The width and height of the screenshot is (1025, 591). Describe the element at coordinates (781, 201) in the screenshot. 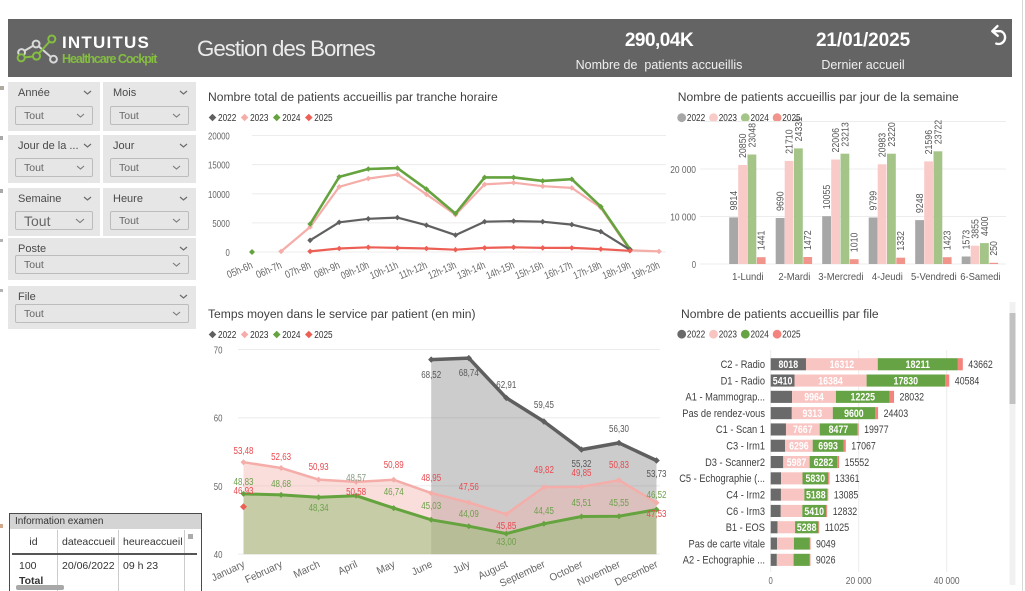

I see `svg-text: 9690` at that location.